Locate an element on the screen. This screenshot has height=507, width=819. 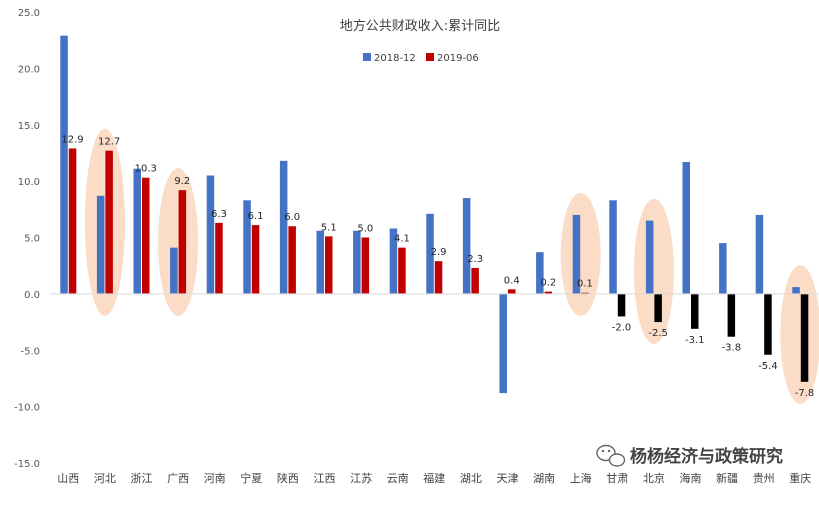
x-category-label: 甘肃 is located at coordinates (617, 478).